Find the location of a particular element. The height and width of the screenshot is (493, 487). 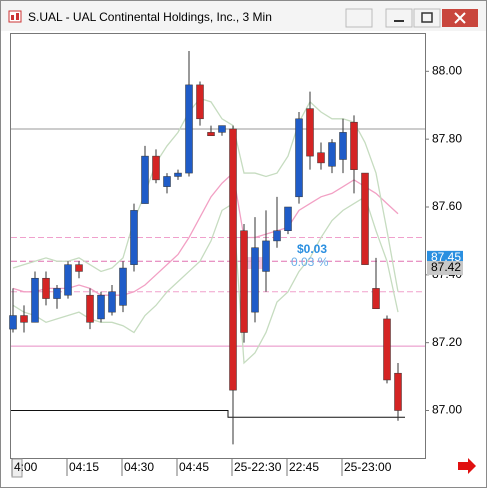

price-label: 87.45 is located at coordinates (446, 257).